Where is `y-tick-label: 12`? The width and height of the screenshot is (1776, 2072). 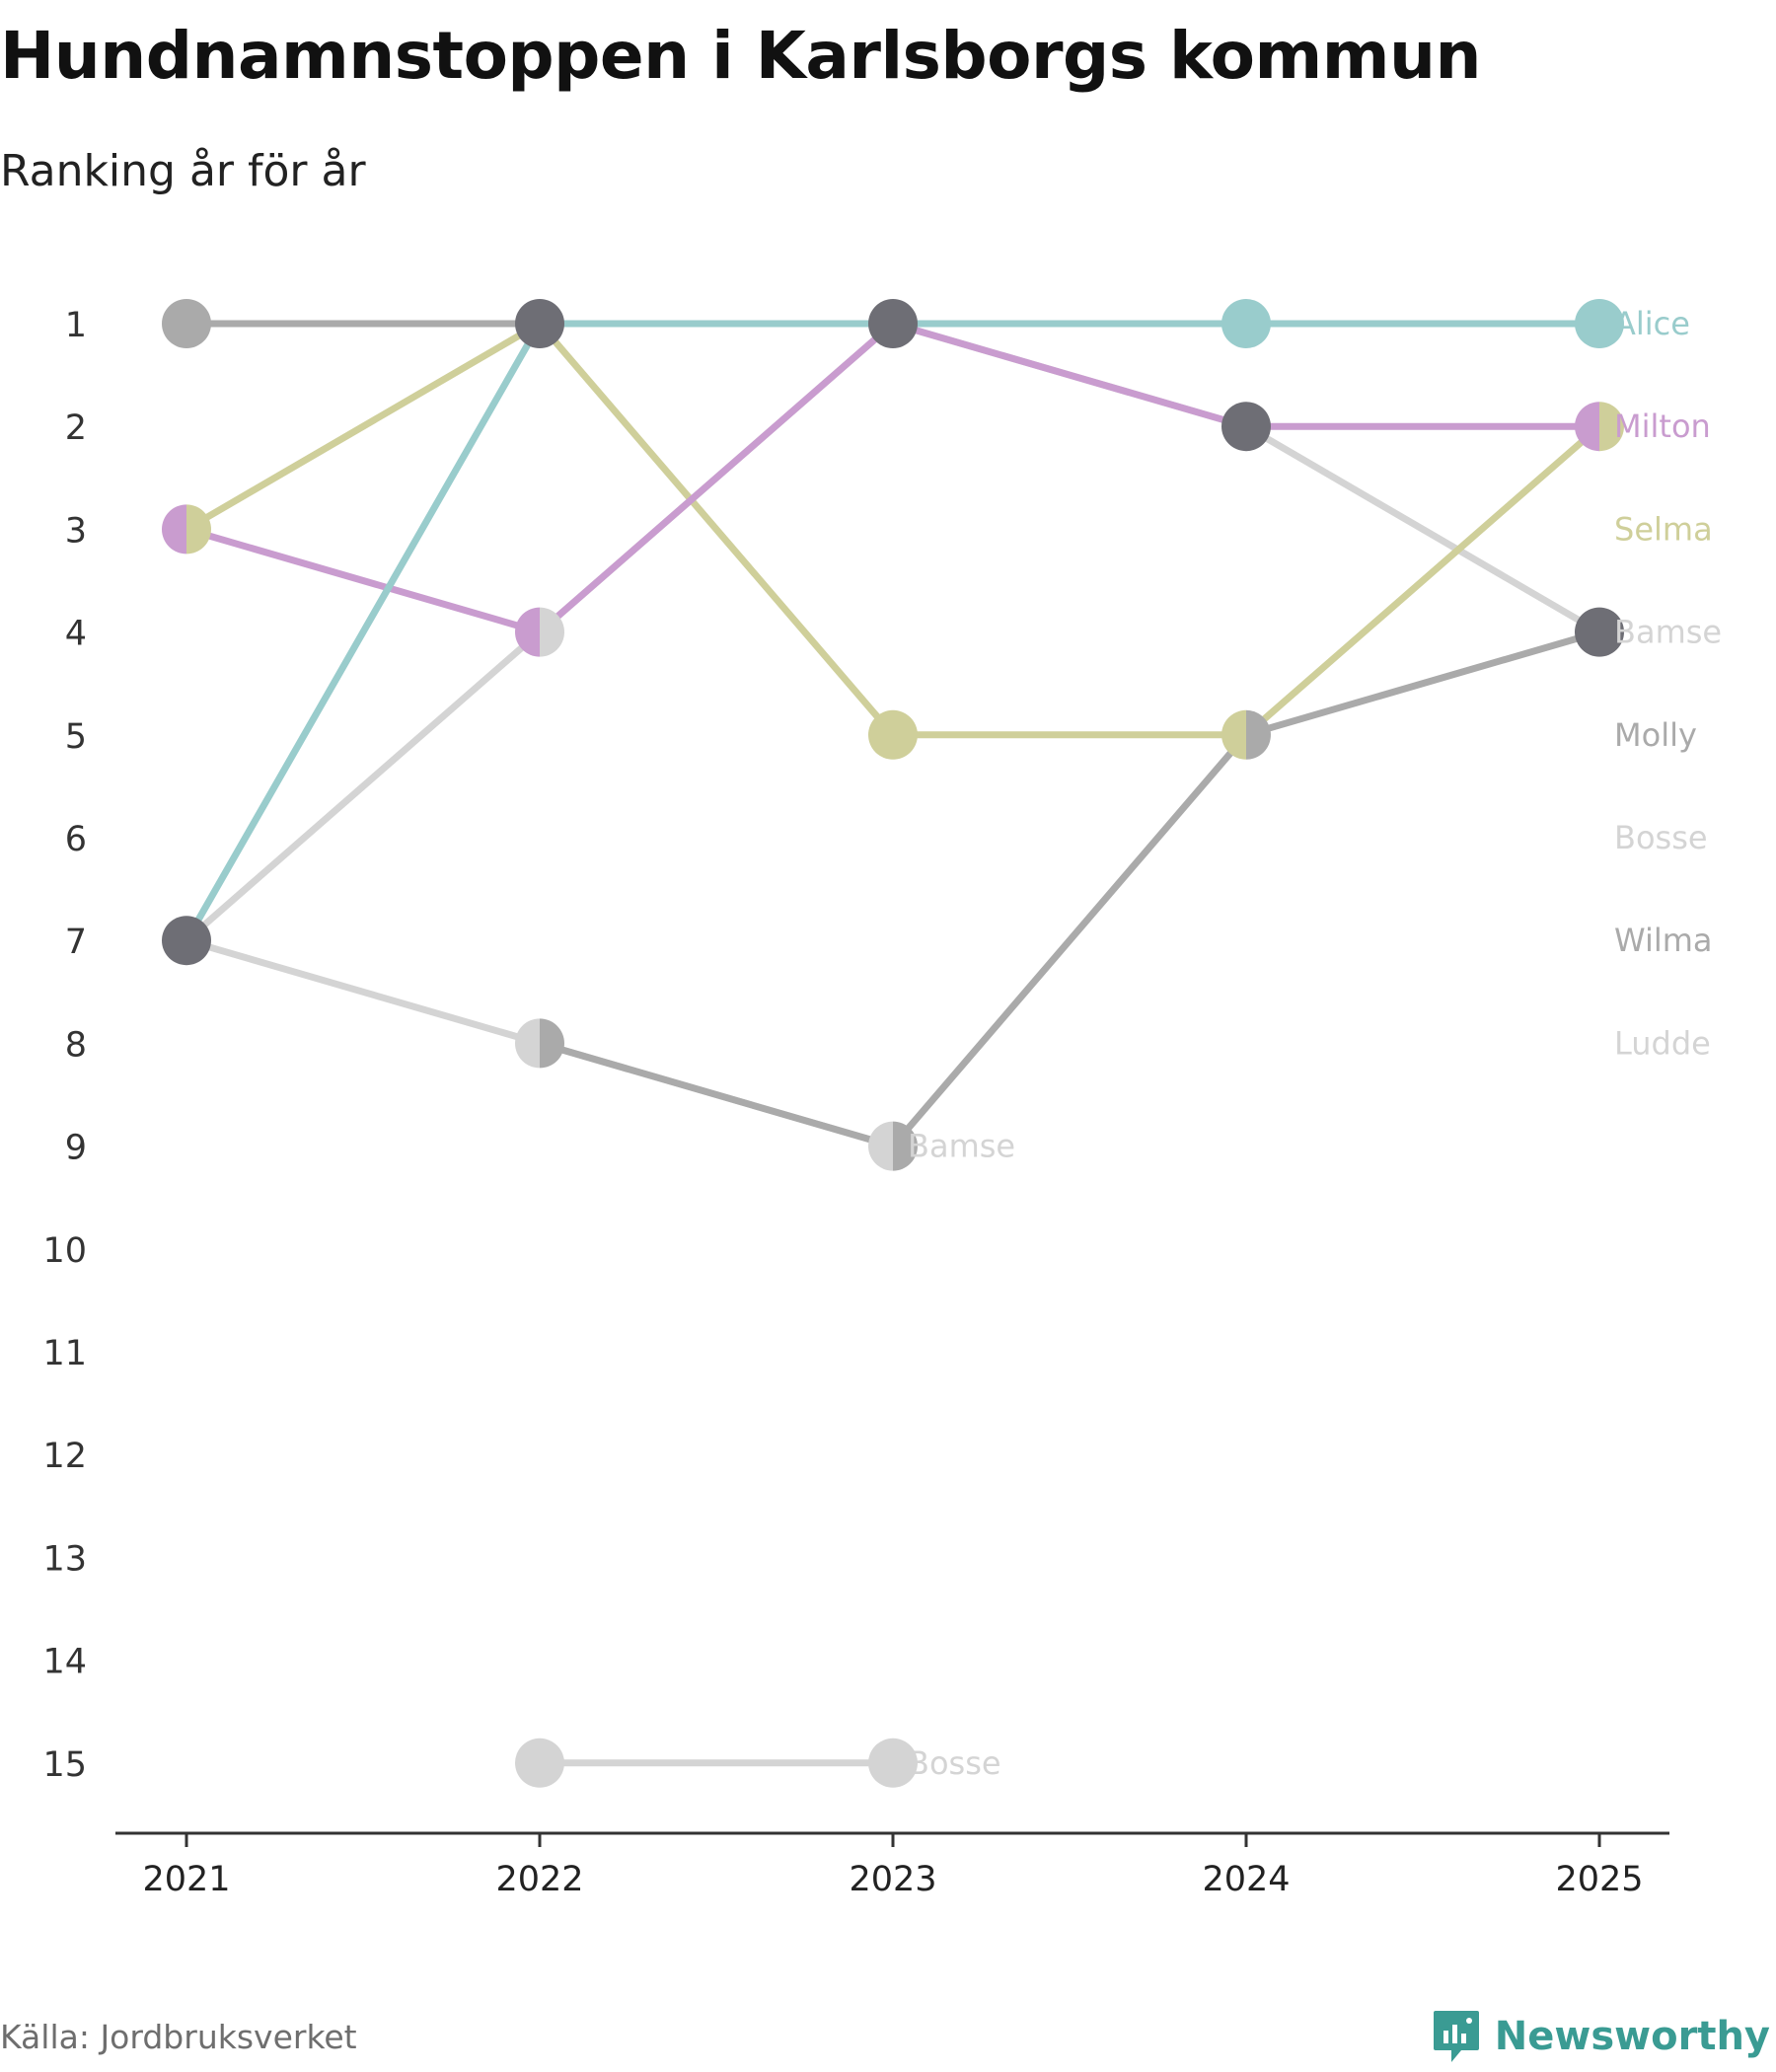
y-tick-label: 12 is located at coordinates (65, 1456).